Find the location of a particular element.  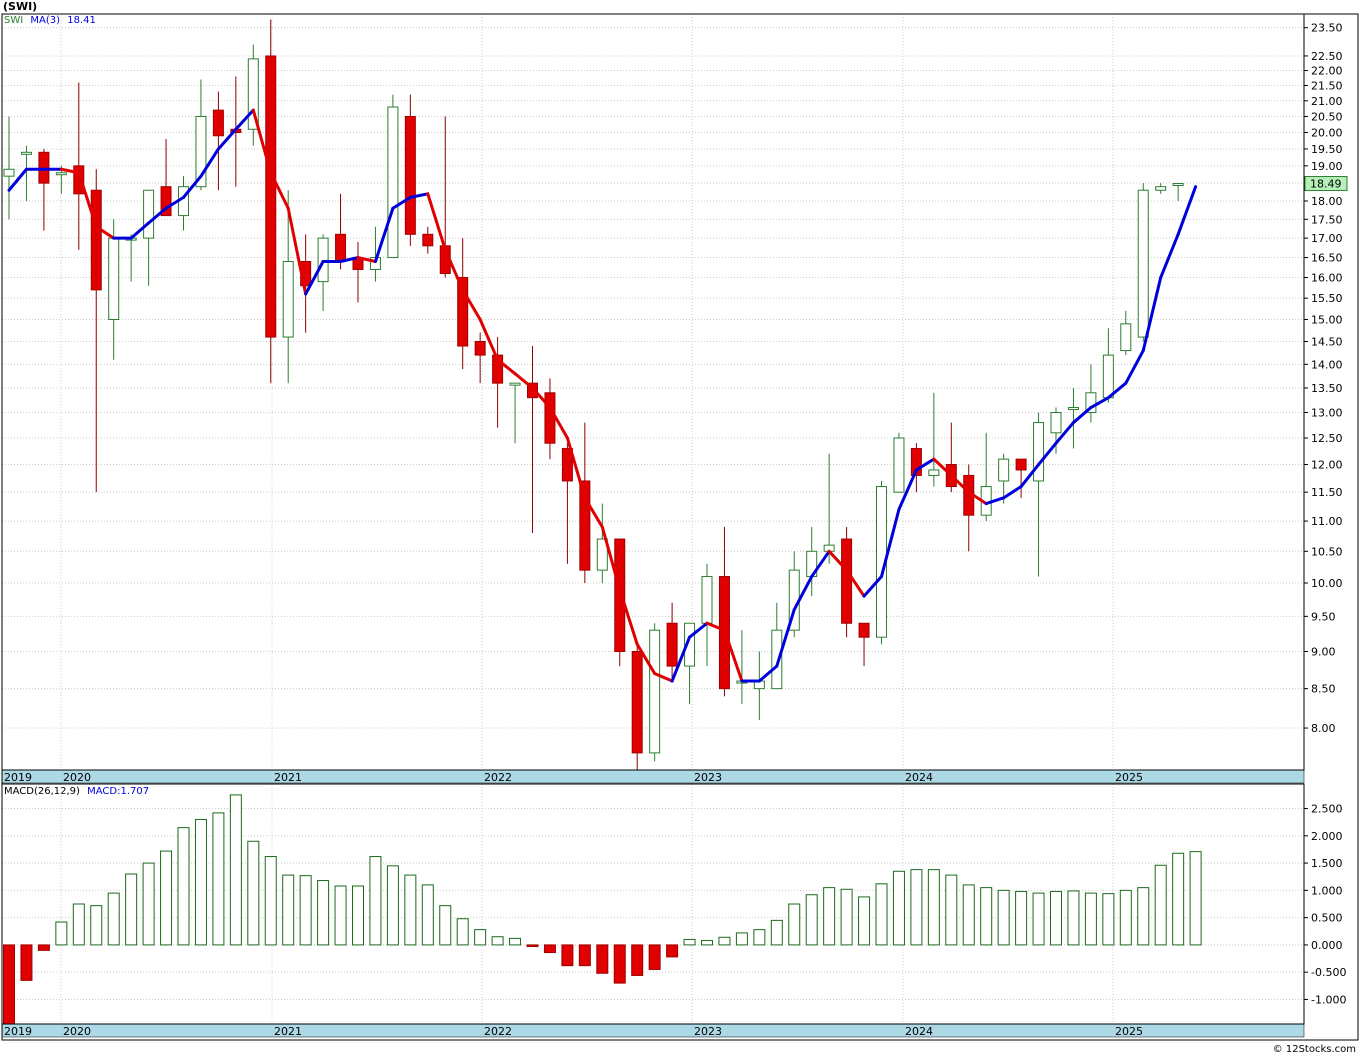

price-tick-label: 21.50 is located at coordinates (1327, 85).